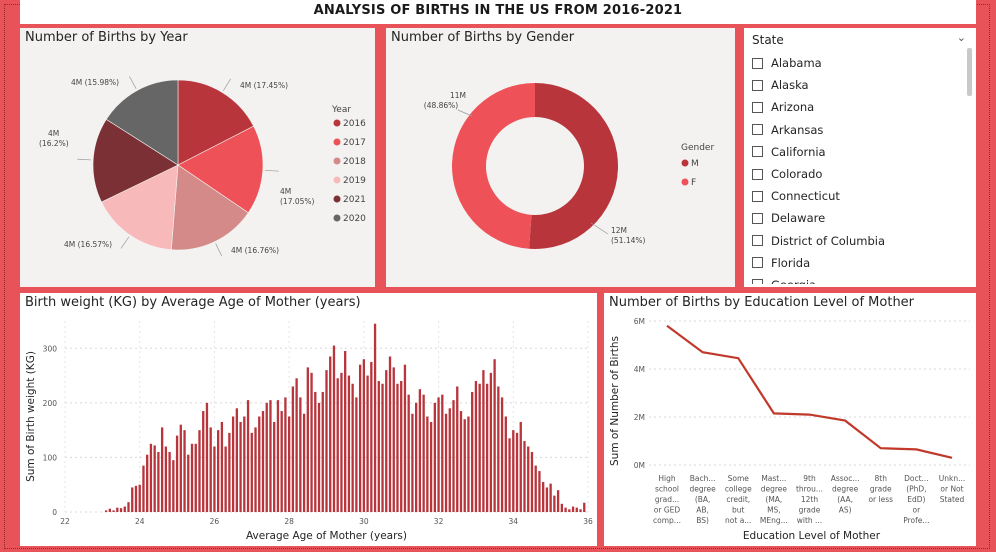 This screenshot has height=552, width=996. I want to click on slicer-item: Connecticut, so click(857, 196).